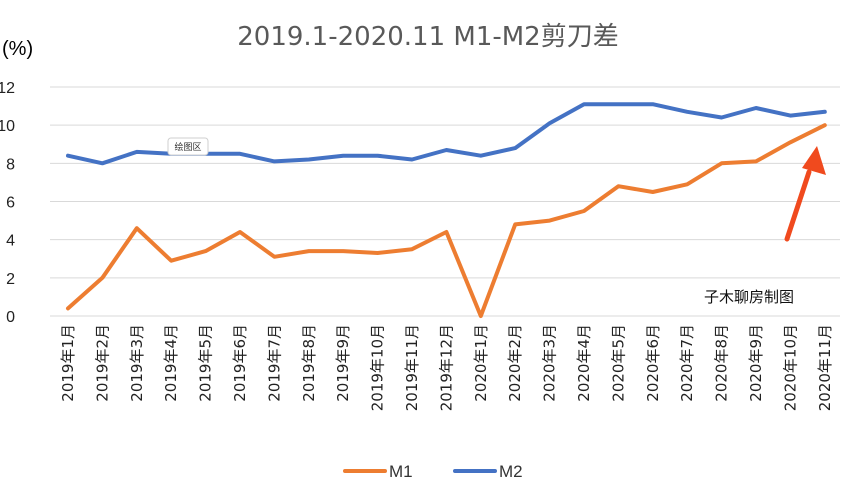  I want to click on x-tick-label: 2019年11月, so click(412, 367).